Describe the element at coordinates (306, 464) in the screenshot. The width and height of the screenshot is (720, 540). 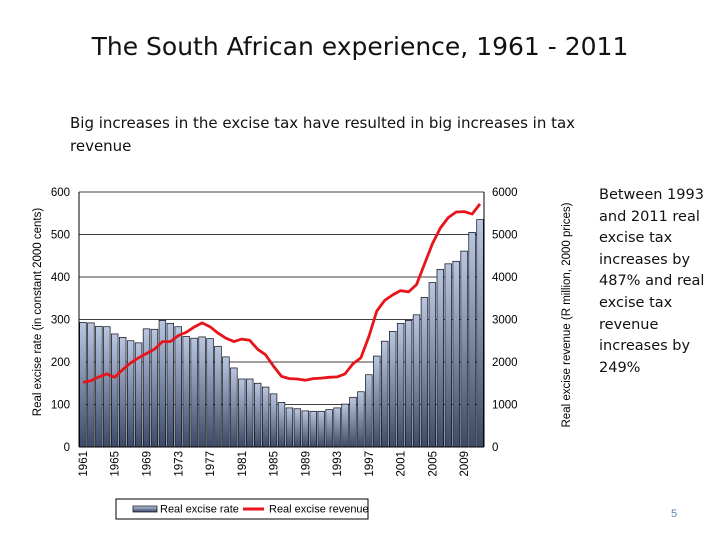
I see `x-tick-label: 1989` at that location.